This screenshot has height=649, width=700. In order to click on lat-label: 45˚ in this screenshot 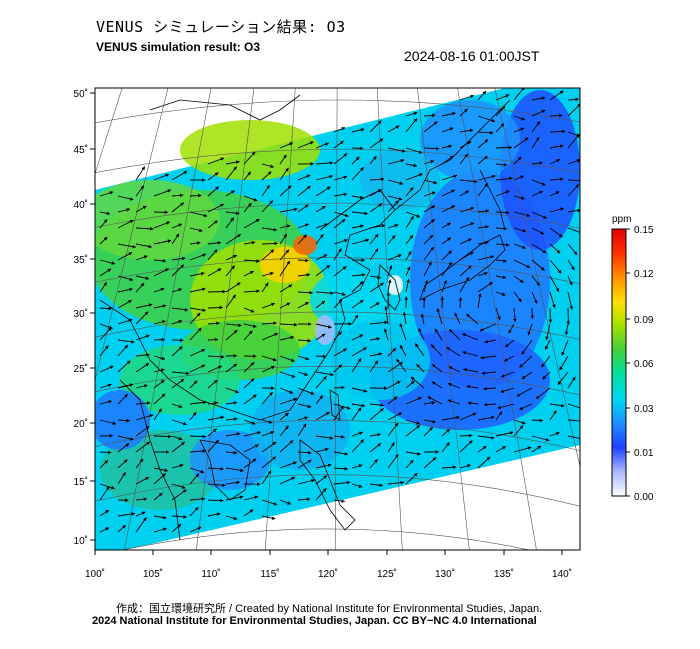, I will do `click(81, 150)`.